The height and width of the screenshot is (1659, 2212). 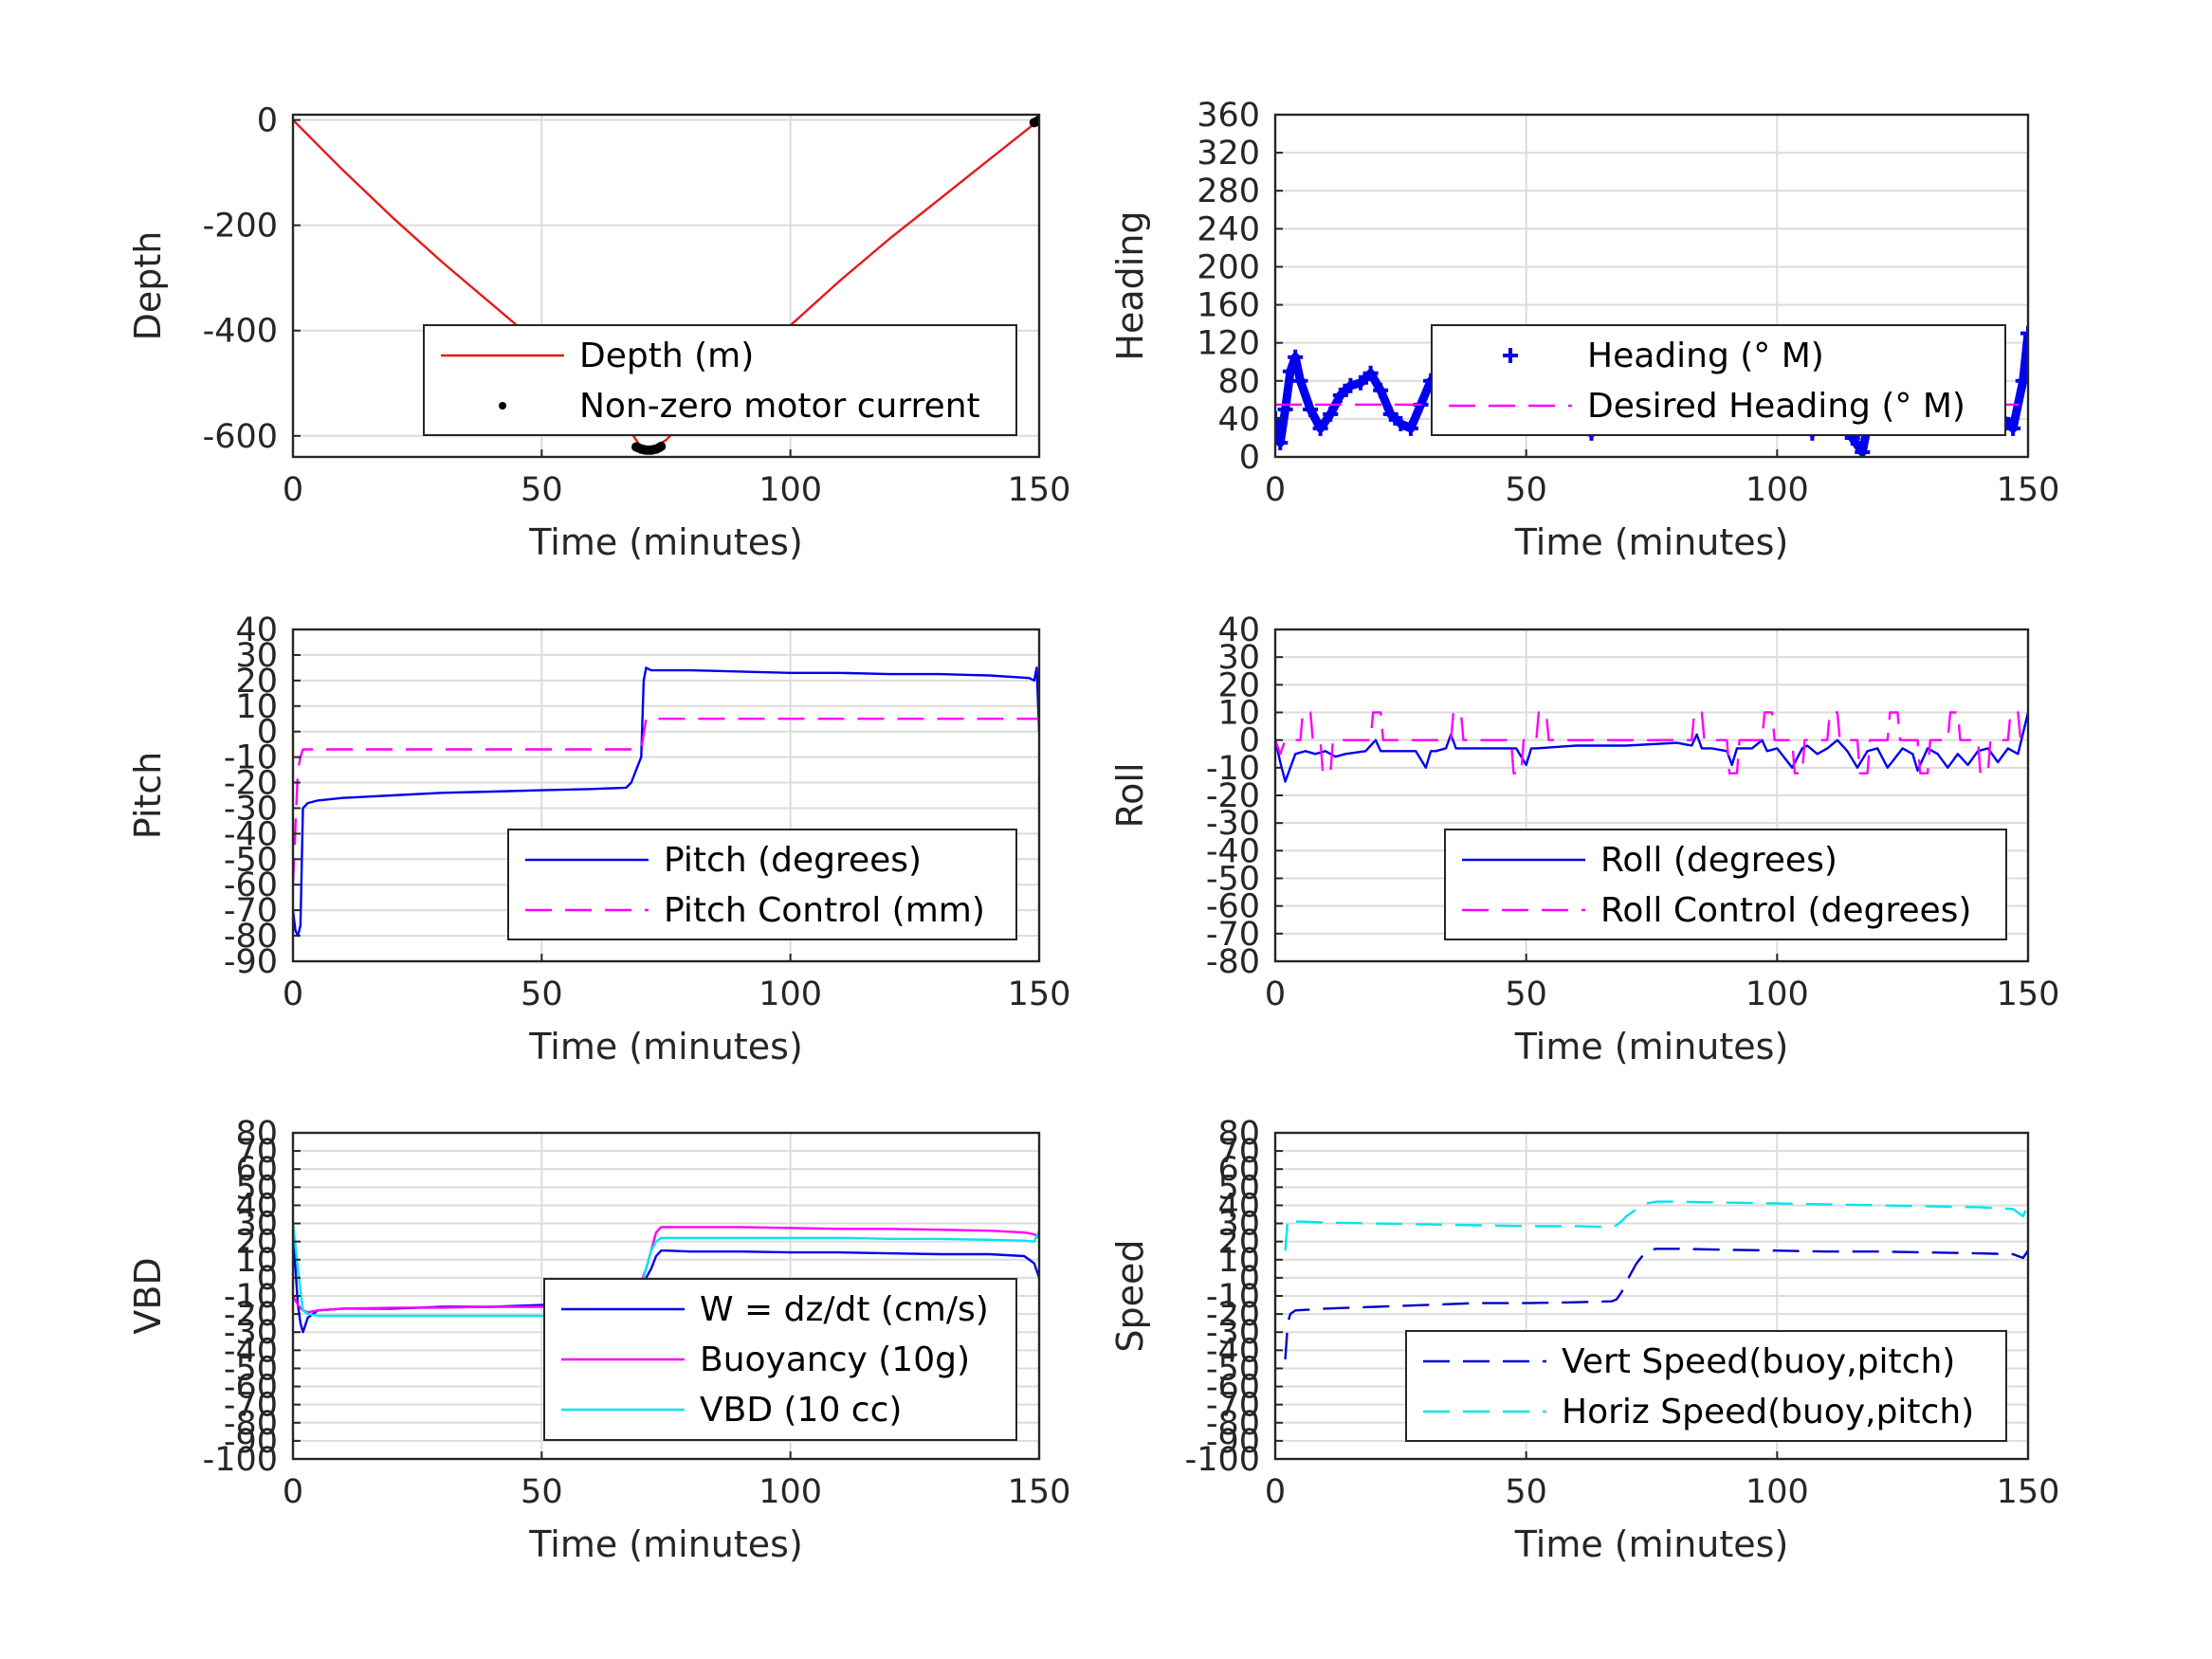 What do you see at coordinates (1785, 910) in the screenshot?
I see `legend-label: Roll Control (degrees)` at bounding box center [1785, 910].